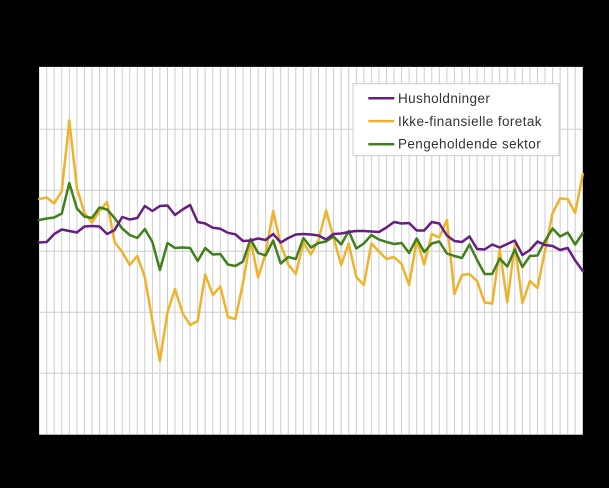  Describe the element at coordinates (469, 144) in the screenshot. I see `svg-text: Pengeholdende sektor` at that location.